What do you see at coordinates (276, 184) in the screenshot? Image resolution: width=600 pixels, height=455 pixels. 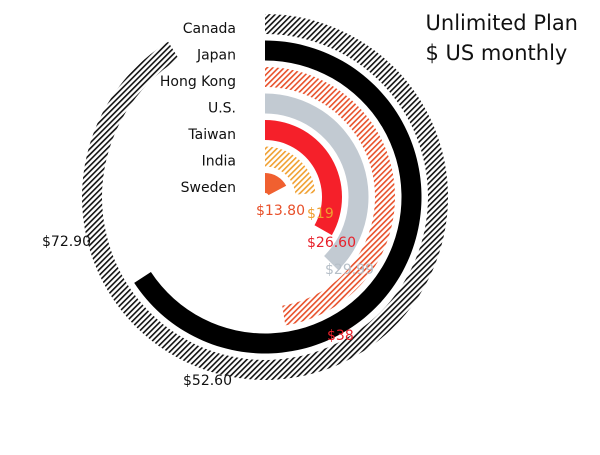 I see `bar-sweden` at bounding box center [276, 184].